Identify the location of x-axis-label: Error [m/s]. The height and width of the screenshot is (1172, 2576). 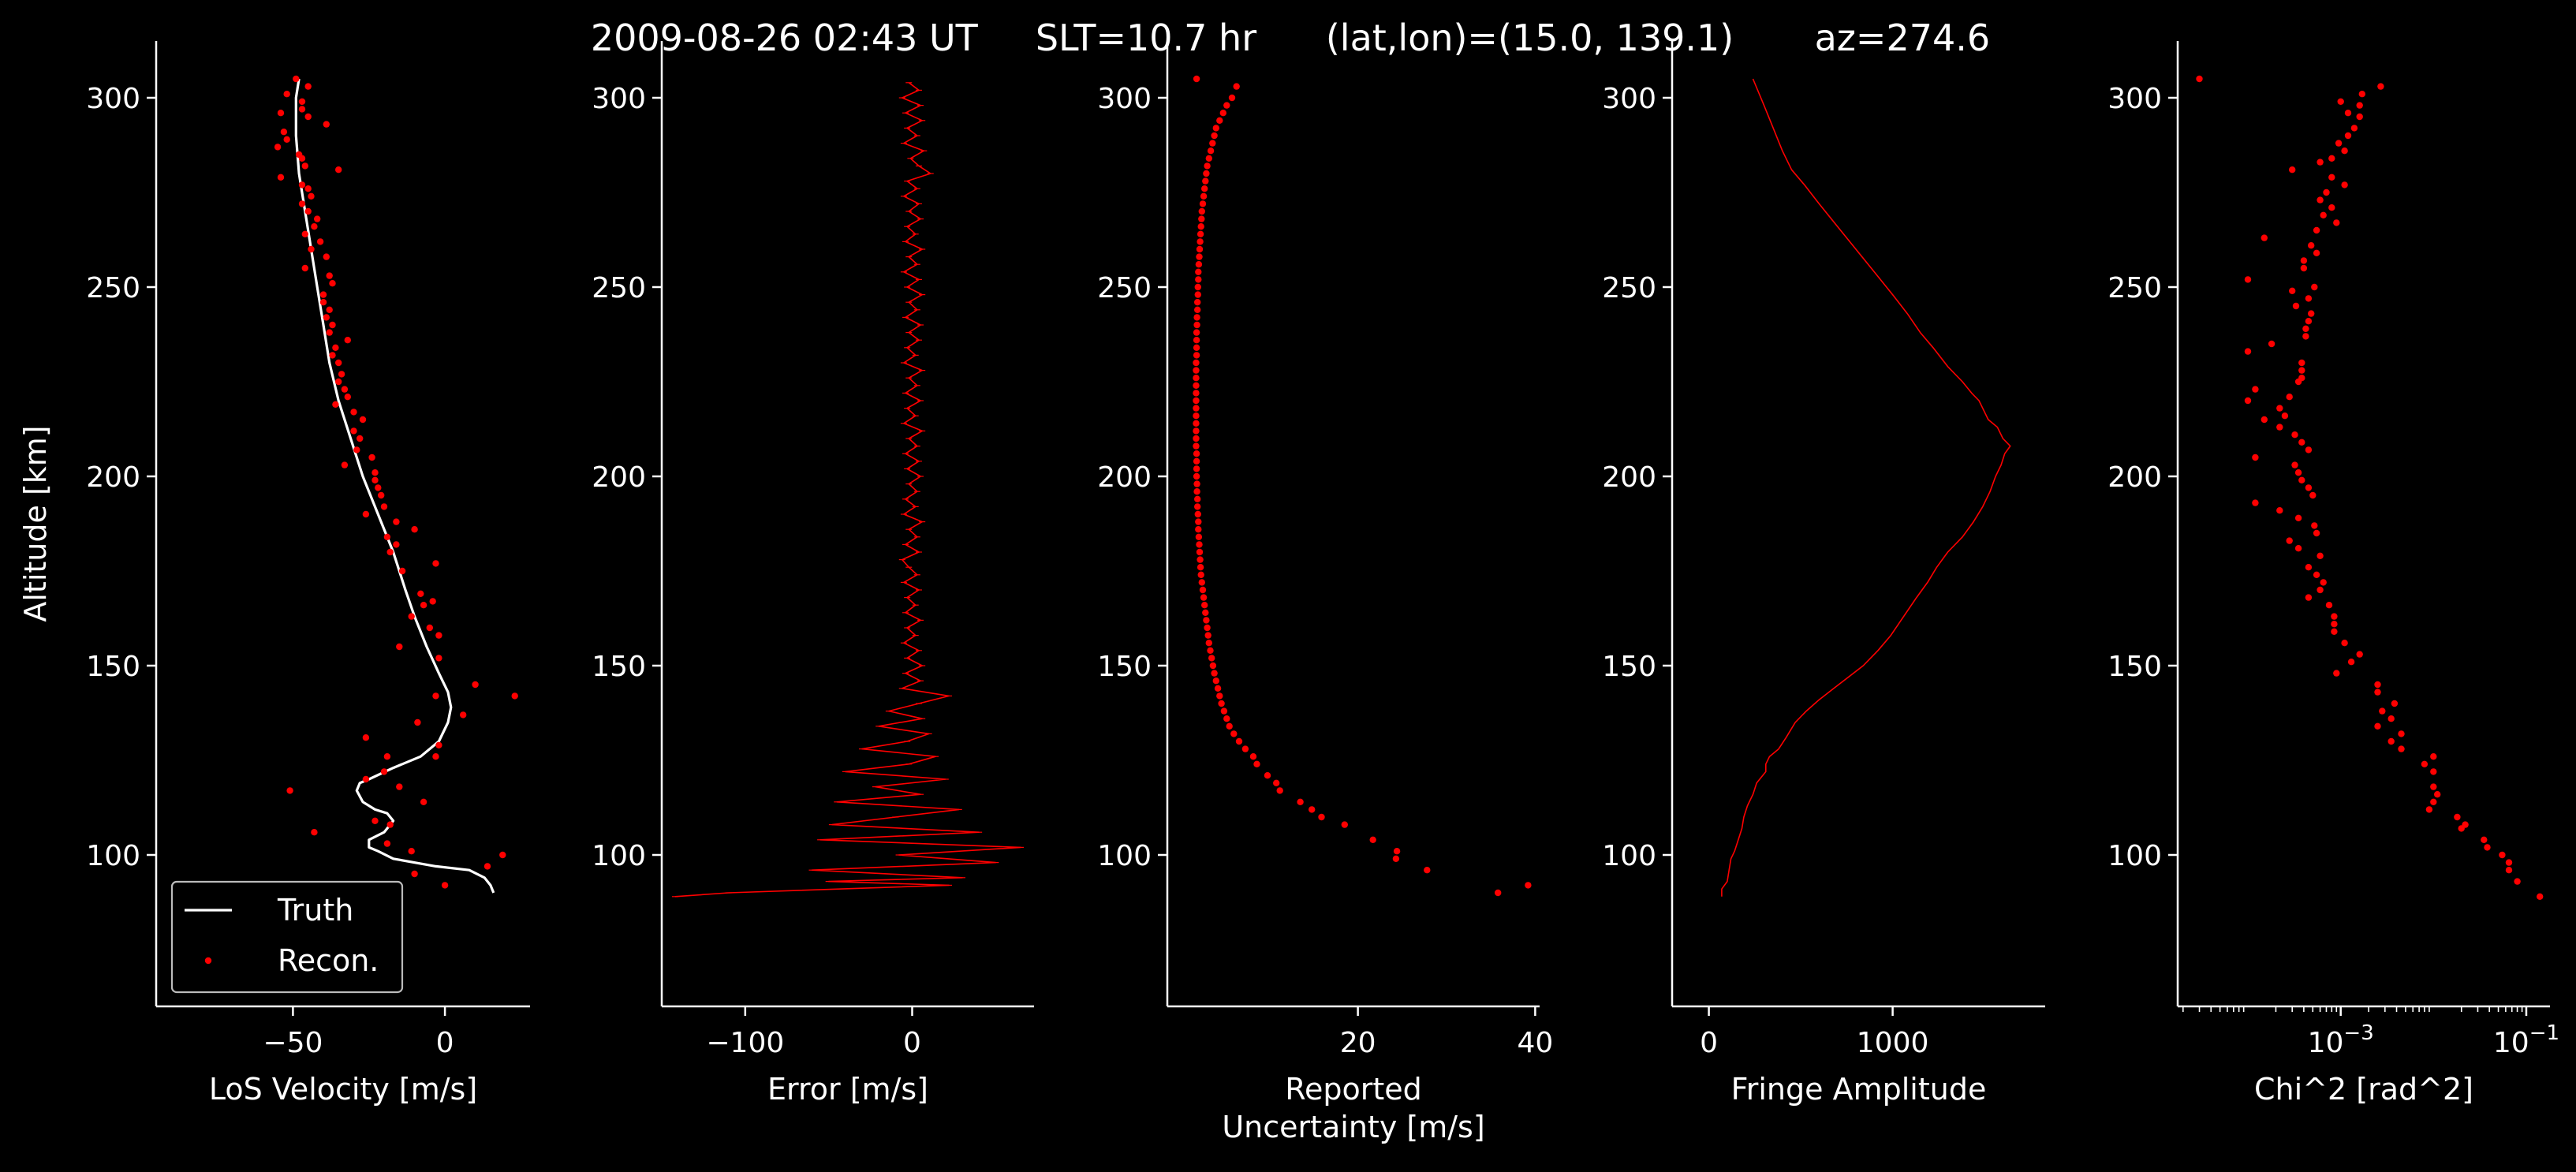
(847, 1090).